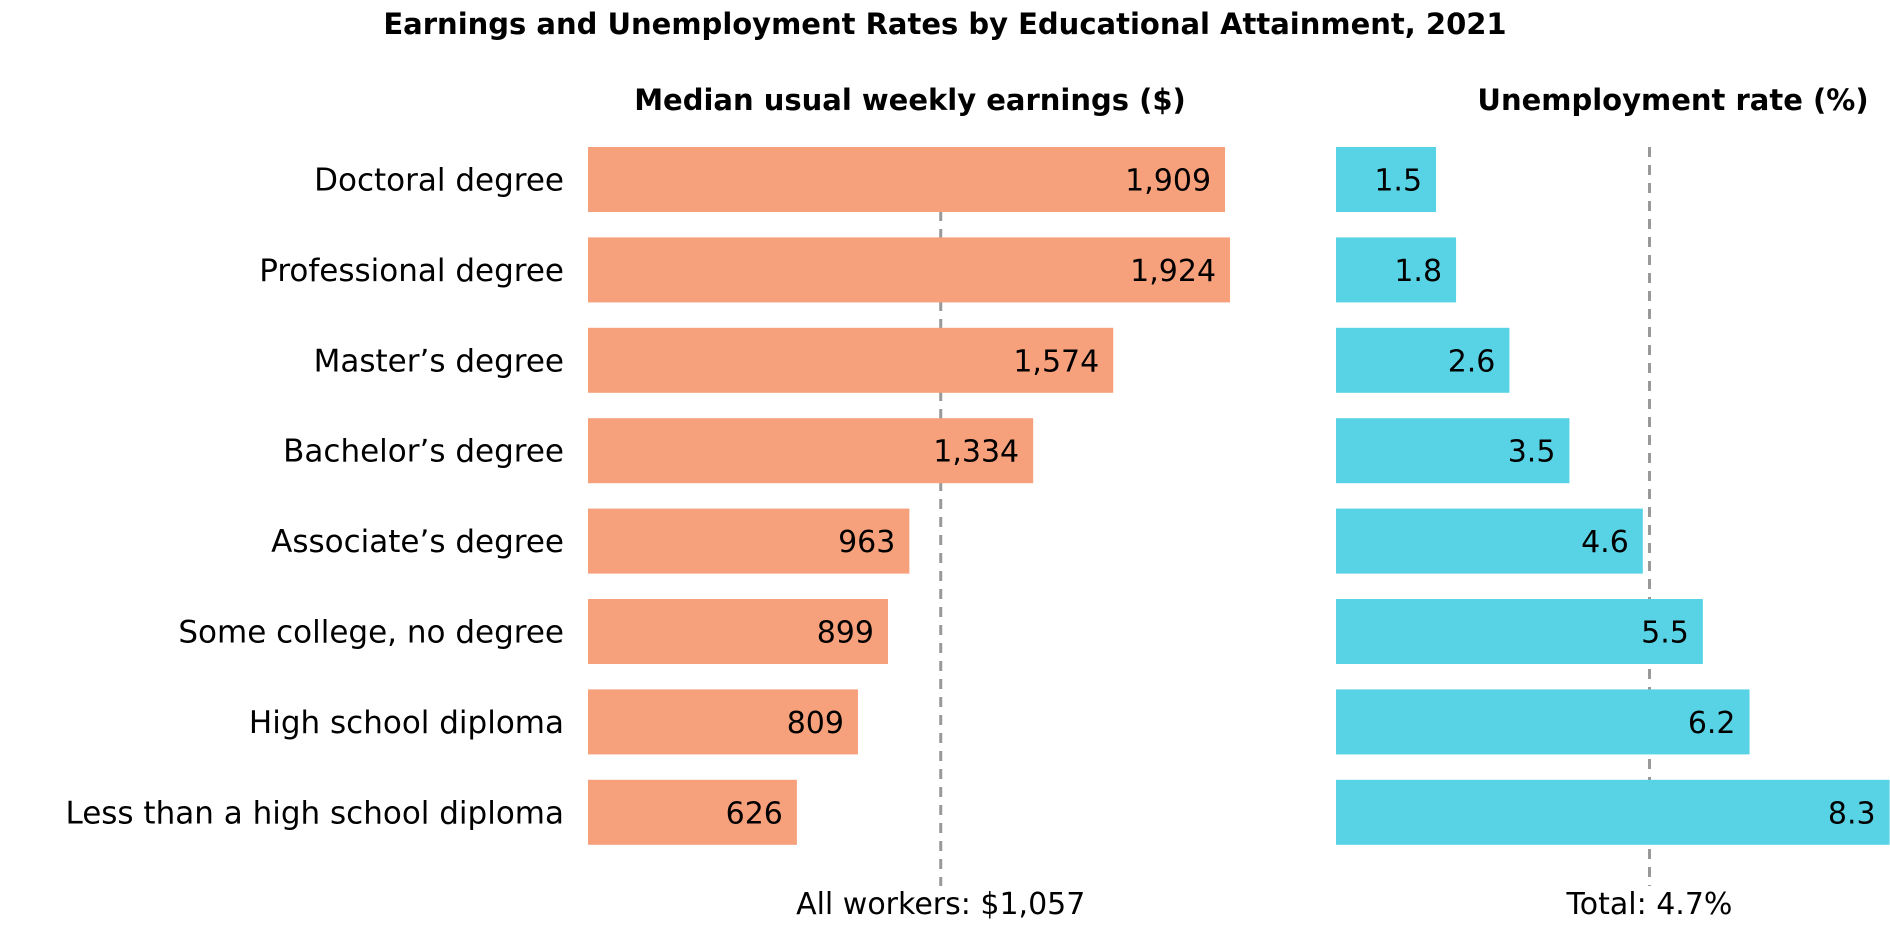 The height and width of the screenshot is (928, 1890). What do you see at coordinates (1649, 904) in the screenshot?
I see `reference-label: Total: 4.7%` at bounding box center [1649, 904].